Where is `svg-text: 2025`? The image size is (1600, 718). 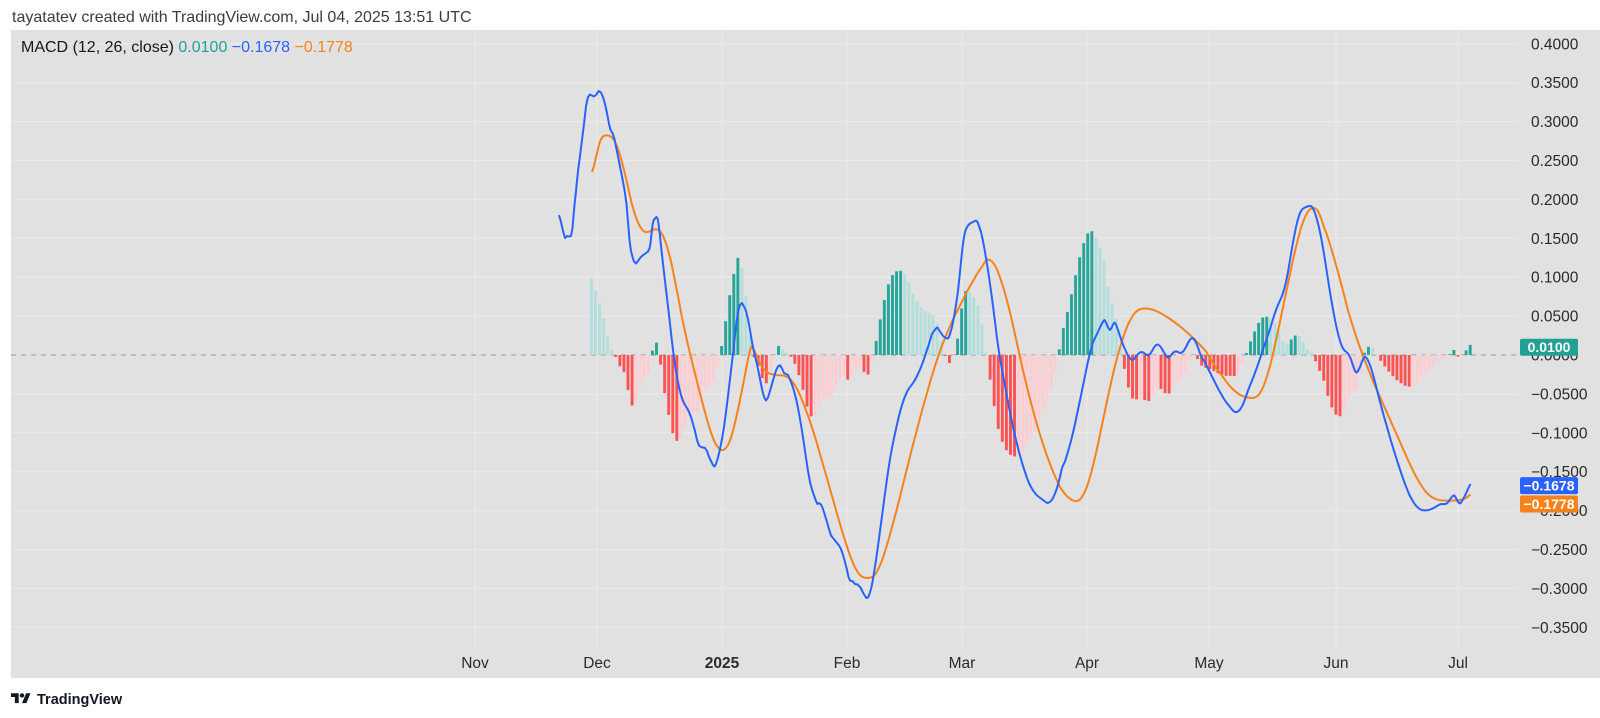
svg-text: 2025 is located at coordinates (722, 663).